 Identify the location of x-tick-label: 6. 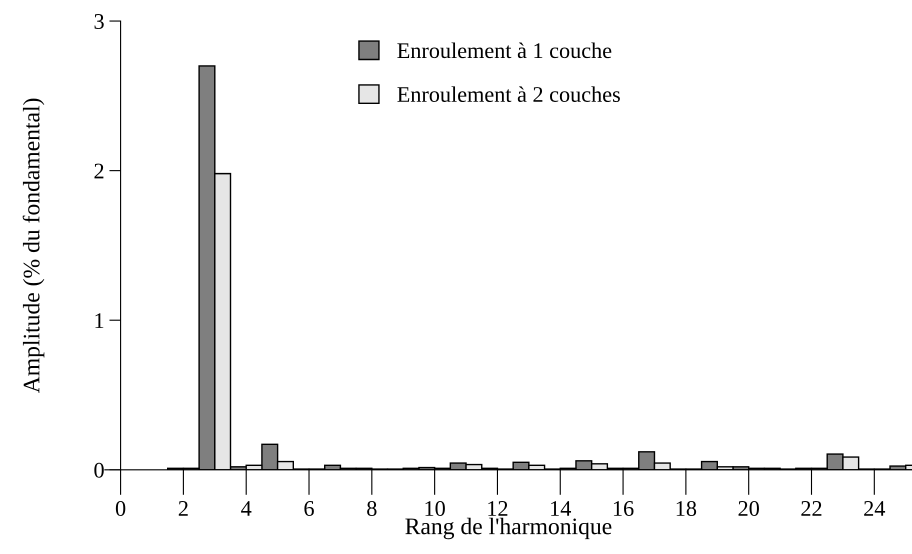
(309, 508).